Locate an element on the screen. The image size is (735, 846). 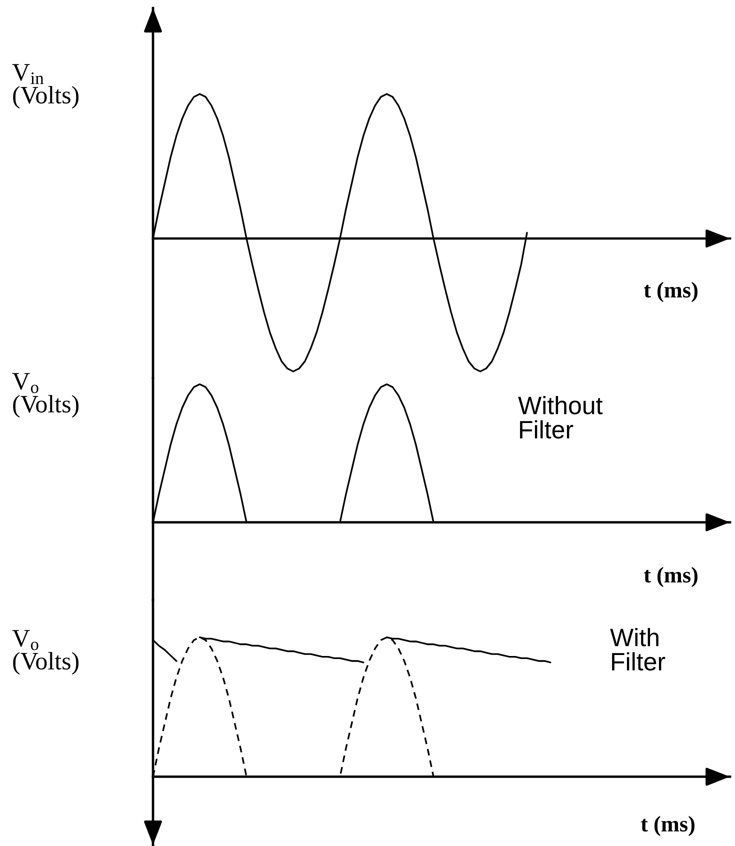
y-axis-title: V$_{in}$ (Volts) is located at coordinates (45, 86).